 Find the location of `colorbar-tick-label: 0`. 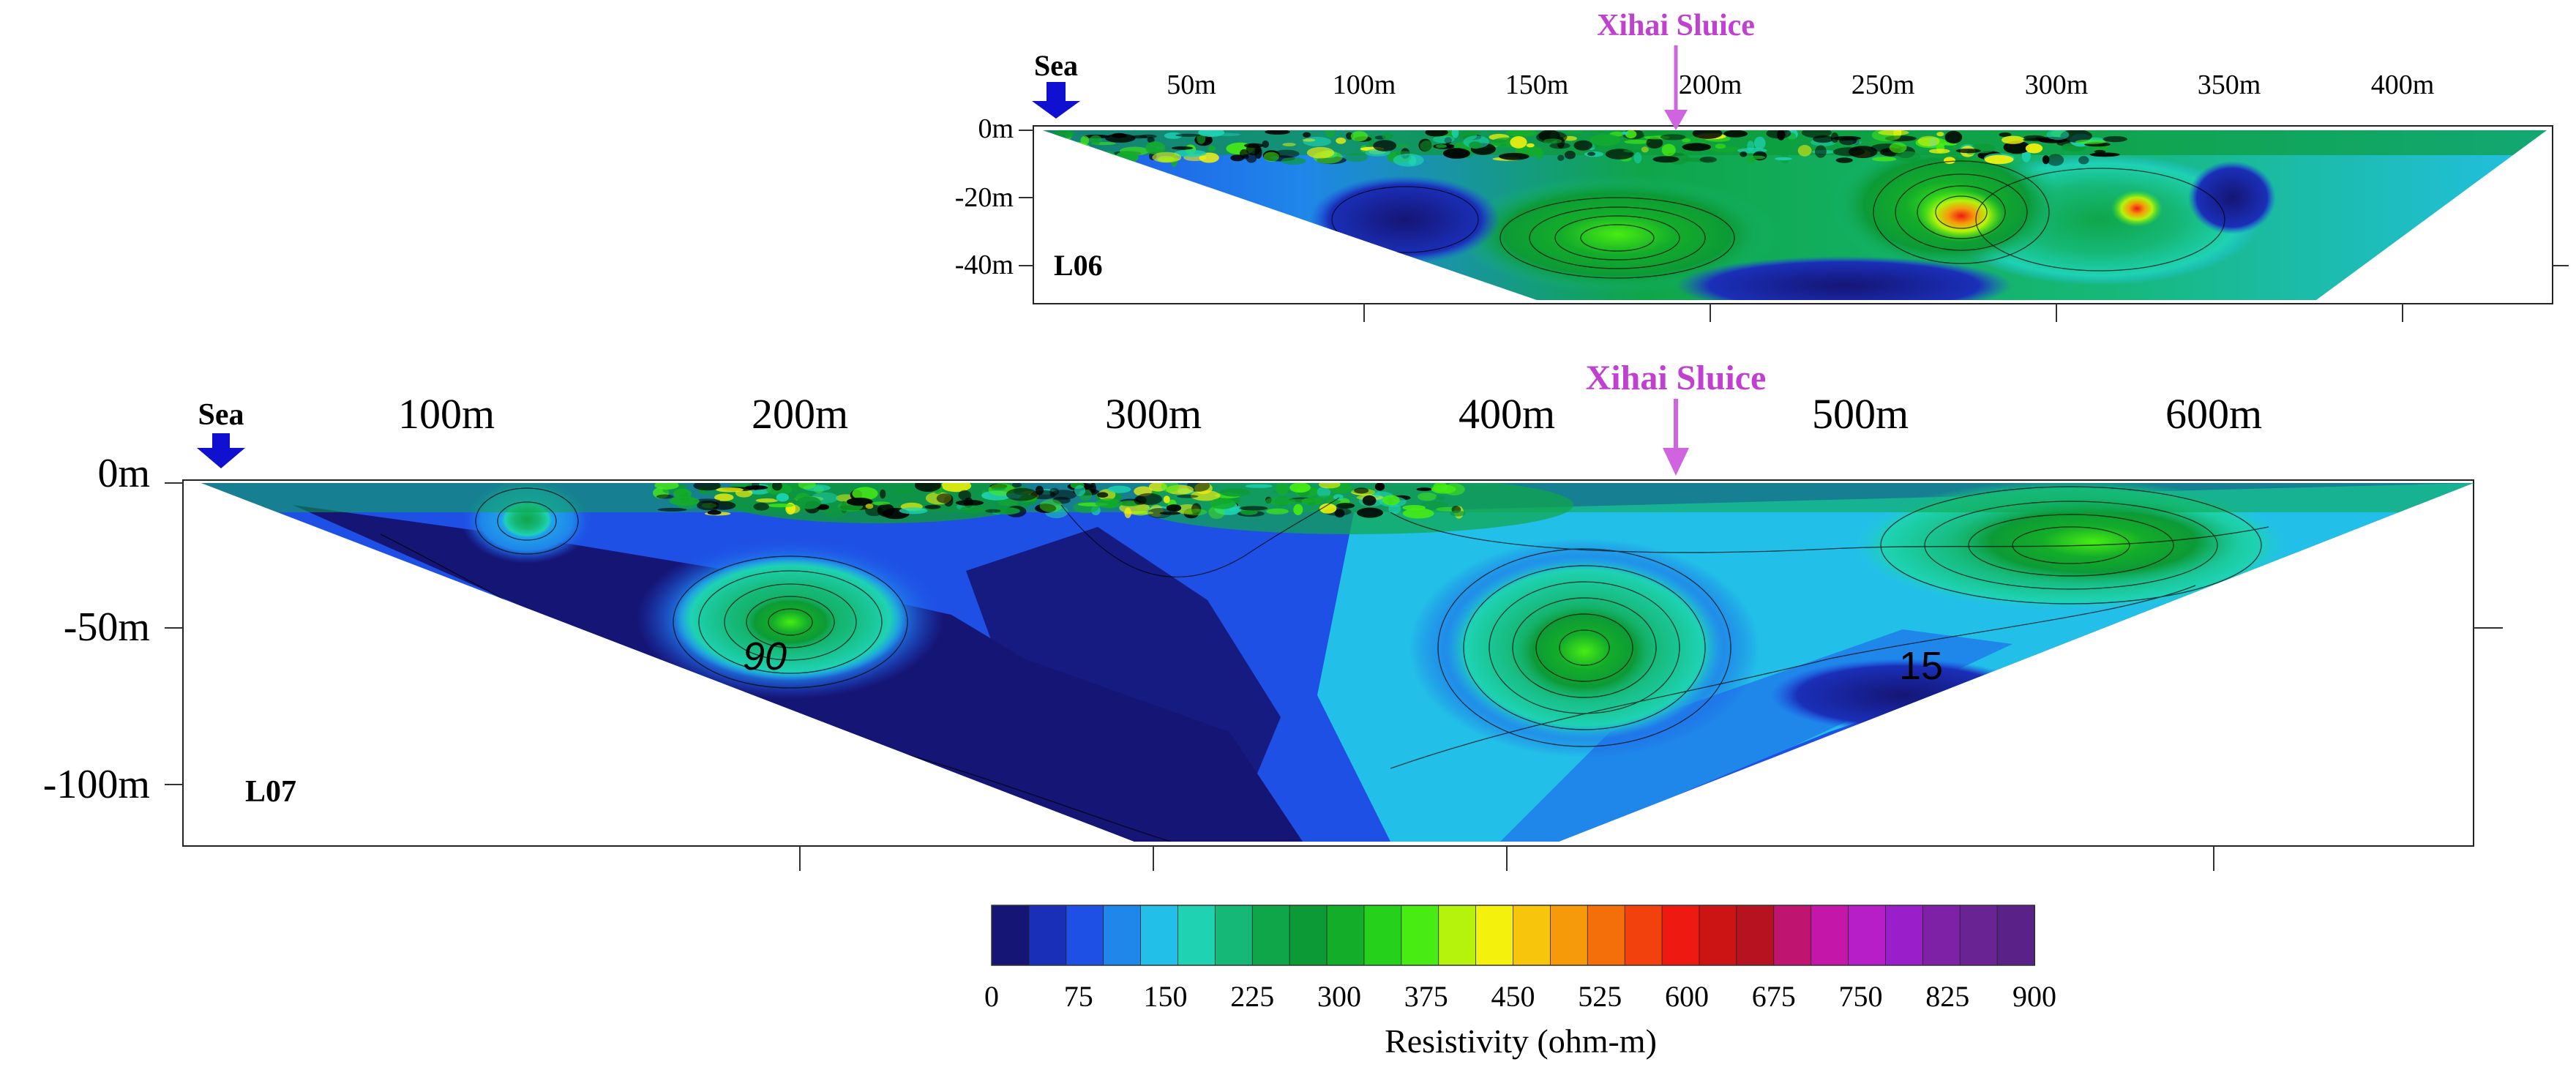

colorbar-tick-label: 0 is located at coordinates (991, 996).